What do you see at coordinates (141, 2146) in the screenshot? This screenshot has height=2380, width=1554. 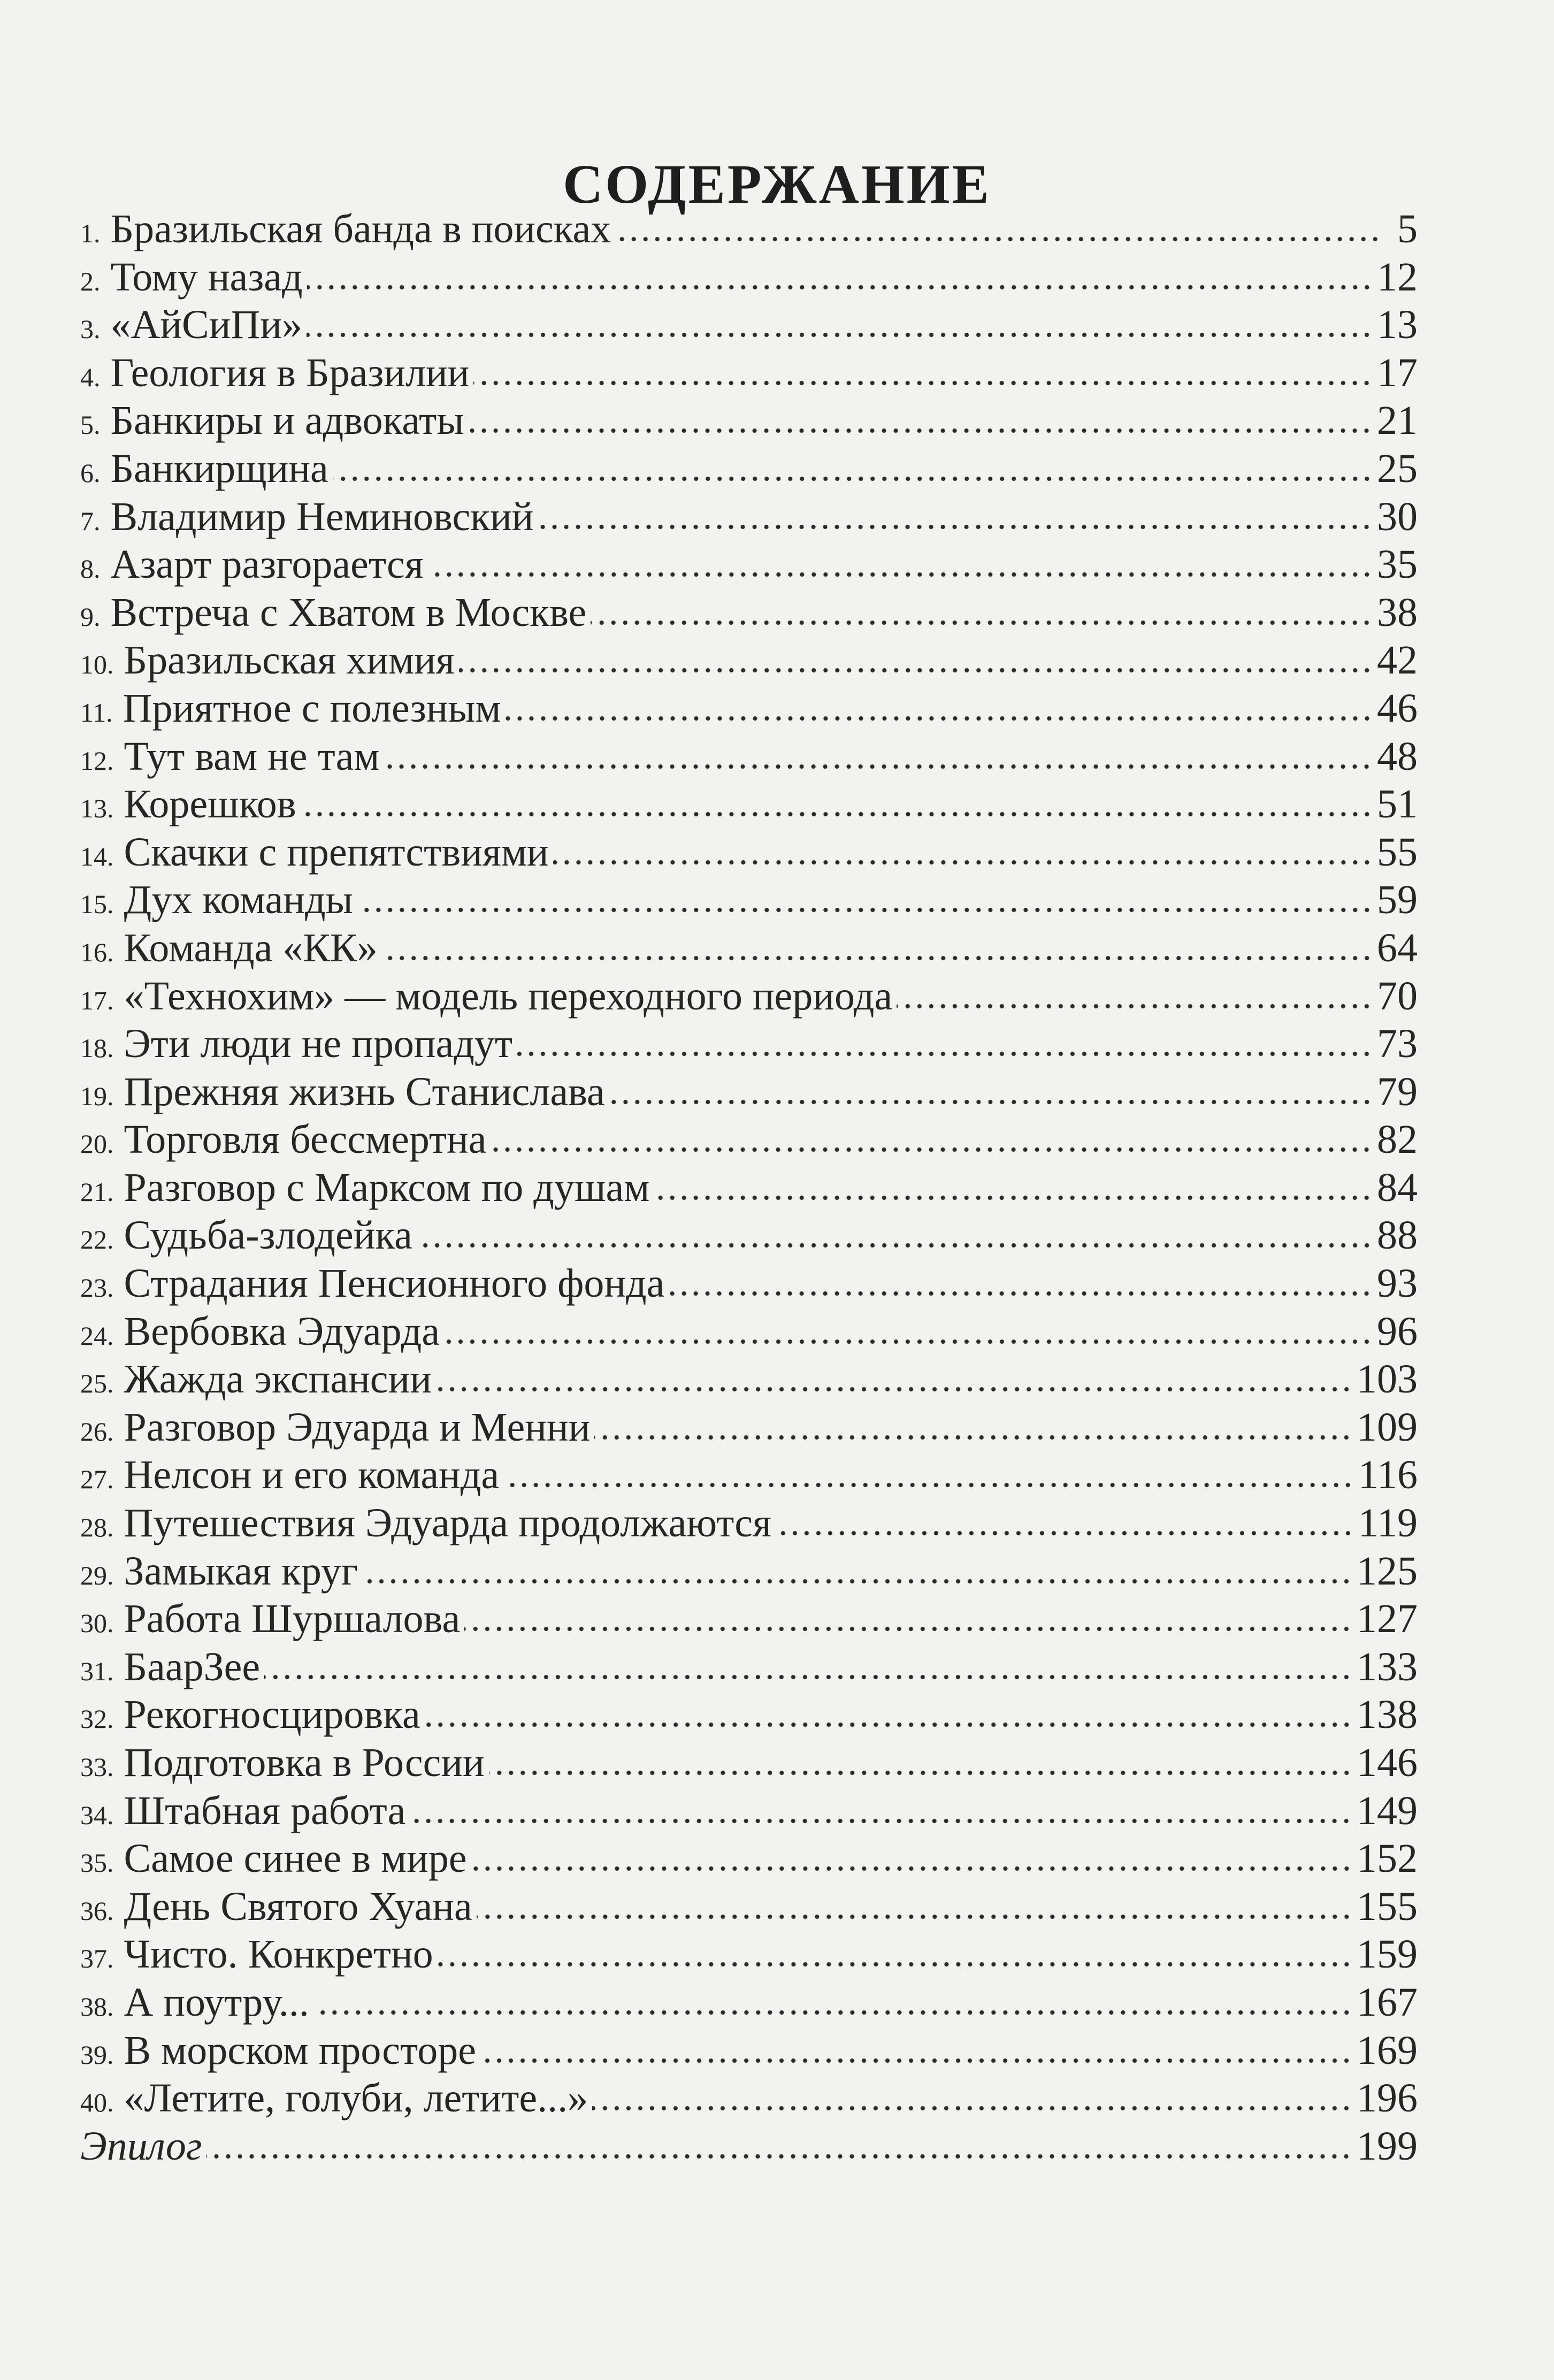 I see `toc-entry-label: Эпилог` at bounding box center [141, 2146].